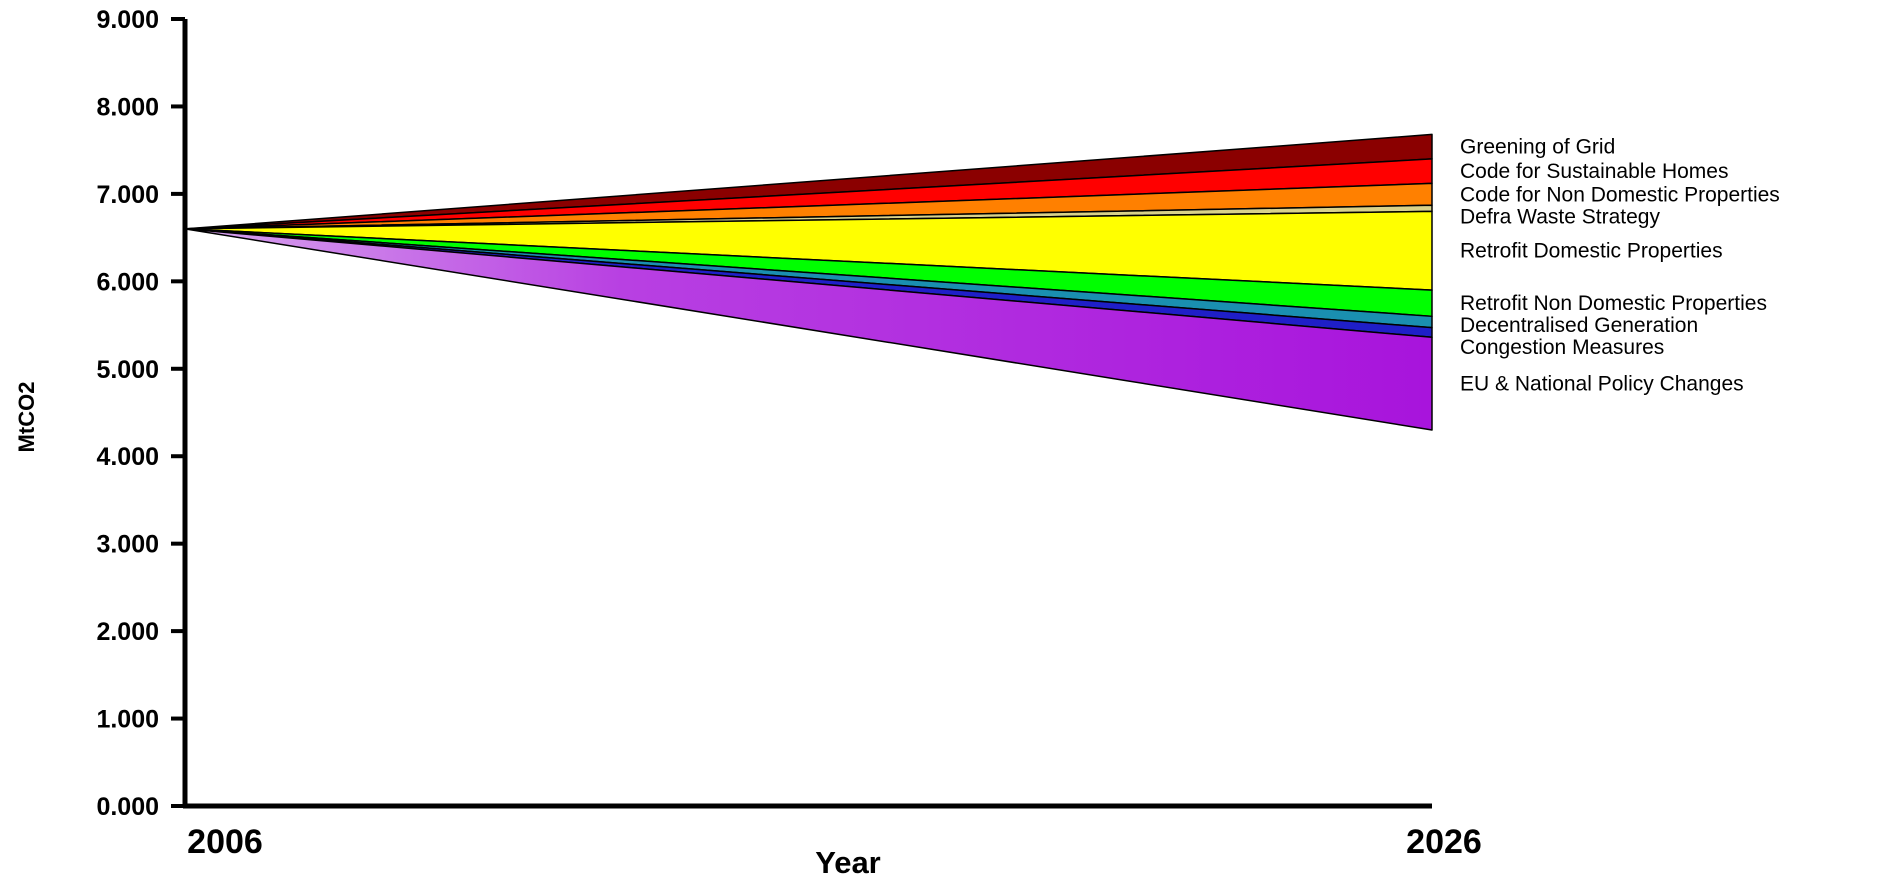 This screenshot has width=1889, height=882. What do you see at coordinates (127, 545) in the screenshot?
I see `y-tick-label: 3.000` at bounding box center [127, 545].